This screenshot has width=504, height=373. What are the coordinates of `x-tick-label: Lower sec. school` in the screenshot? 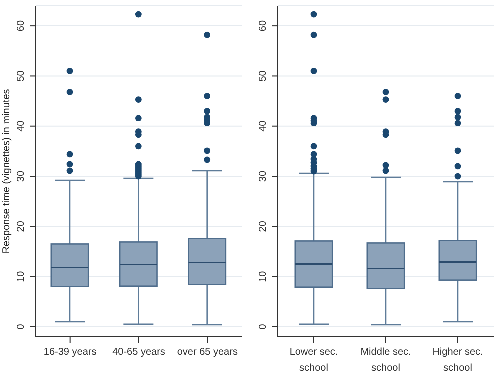 It's located at (314, 360).